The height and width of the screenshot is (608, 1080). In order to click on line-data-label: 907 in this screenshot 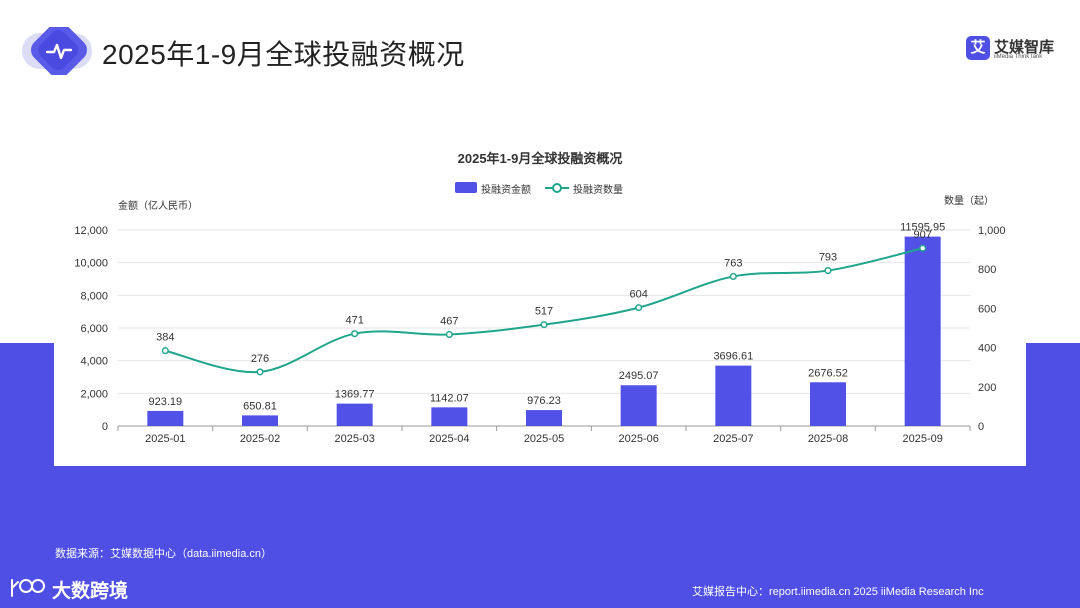, I will do `click(922, 235)`.